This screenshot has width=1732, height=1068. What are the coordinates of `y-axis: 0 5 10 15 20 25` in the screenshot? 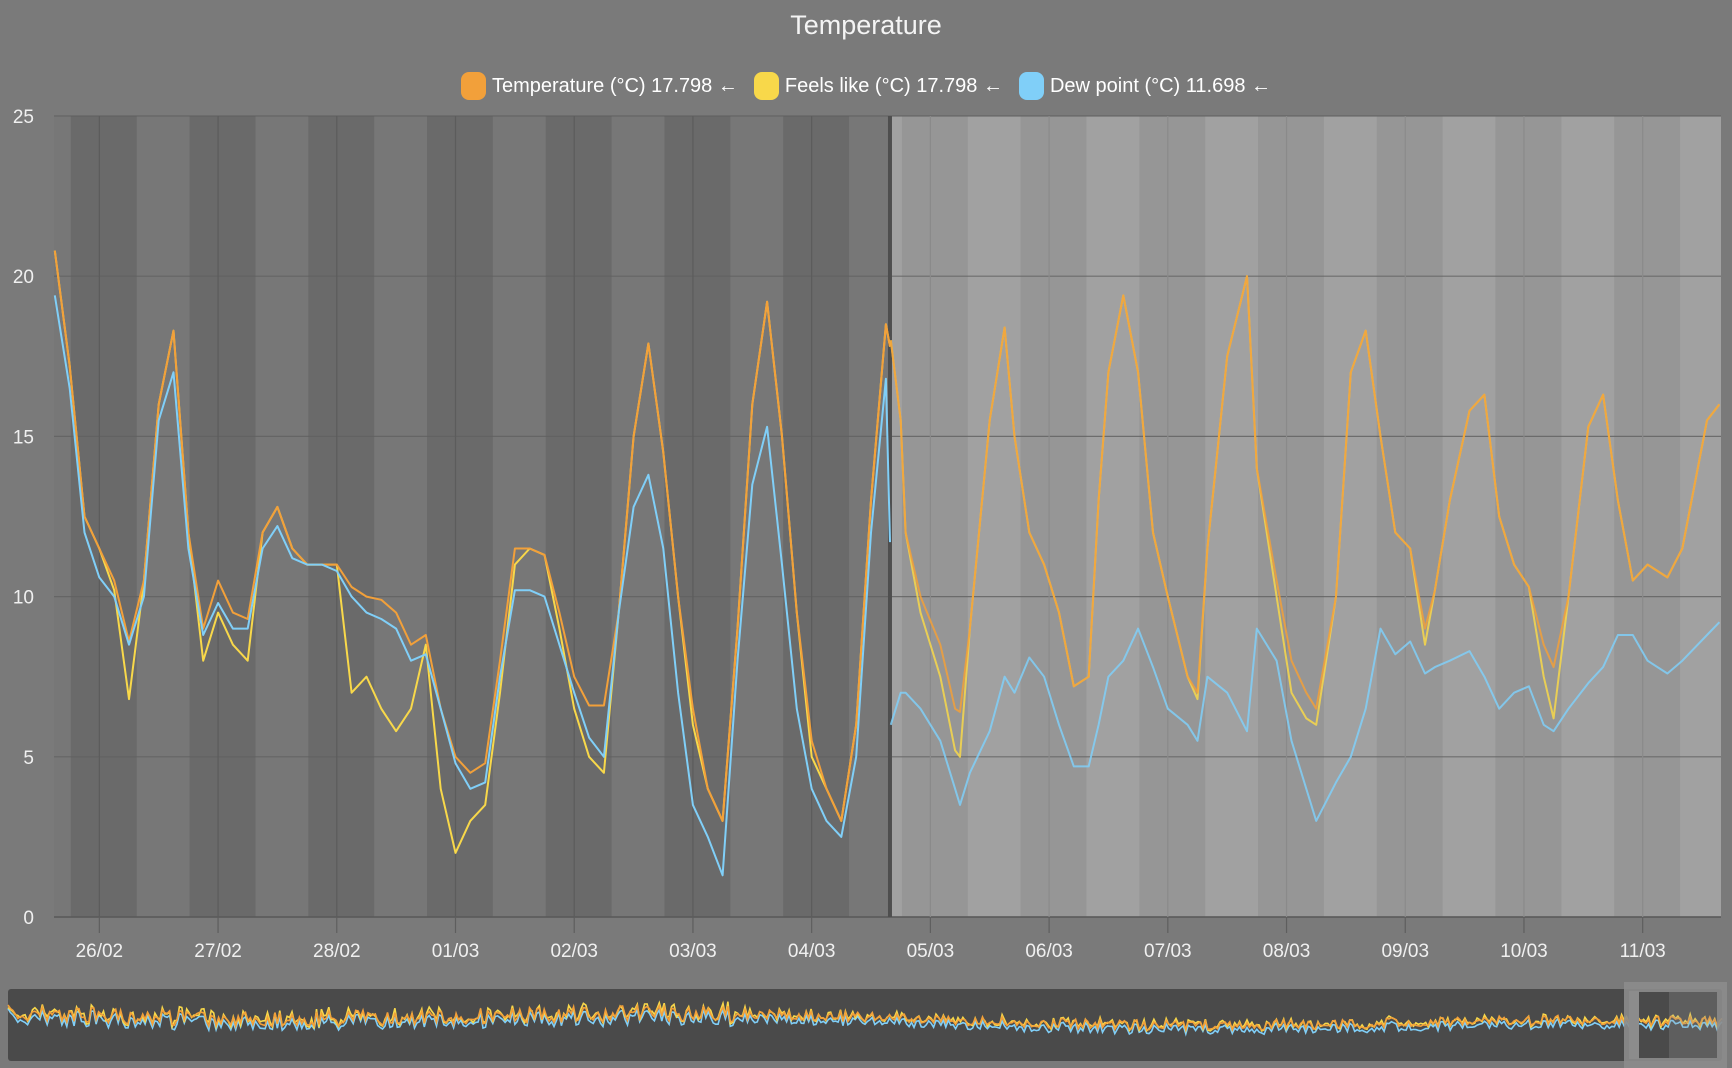 It's located at (23, 518).